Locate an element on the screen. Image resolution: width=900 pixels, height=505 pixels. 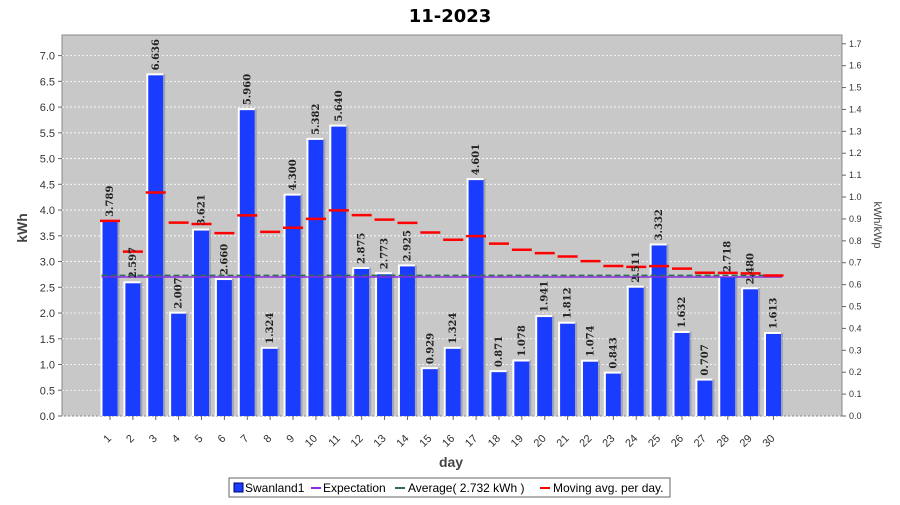
right-tick-label: 1.4 is located at coordinates (855, 109).